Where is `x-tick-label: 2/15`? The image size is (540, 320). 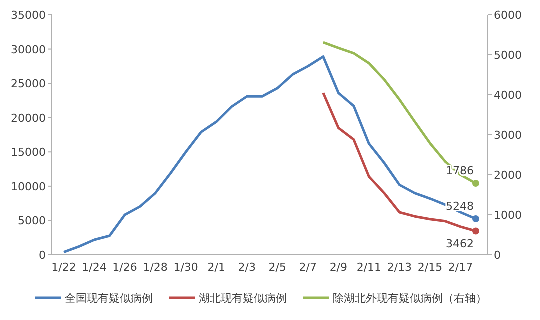
x-tick-label: 2/15 is located at coordinates (430, 267).